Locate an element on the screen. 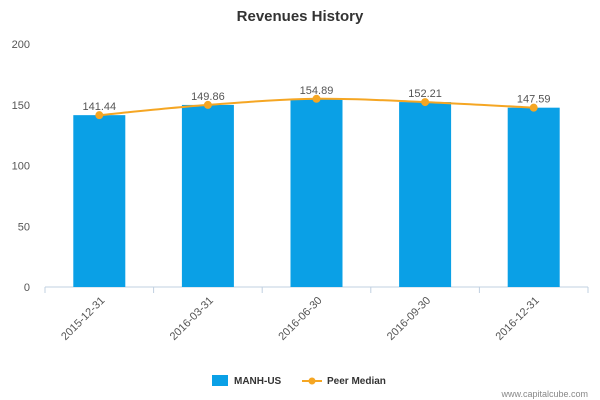  y-tick-label: 150 is located at coordinates (21, 106).